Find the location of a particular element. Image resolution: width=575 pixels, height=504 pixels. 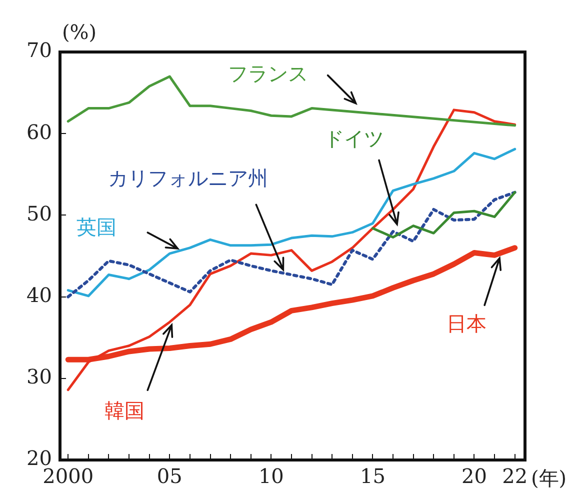

x-tick-label: 22 is located at coordinates (515, 476).